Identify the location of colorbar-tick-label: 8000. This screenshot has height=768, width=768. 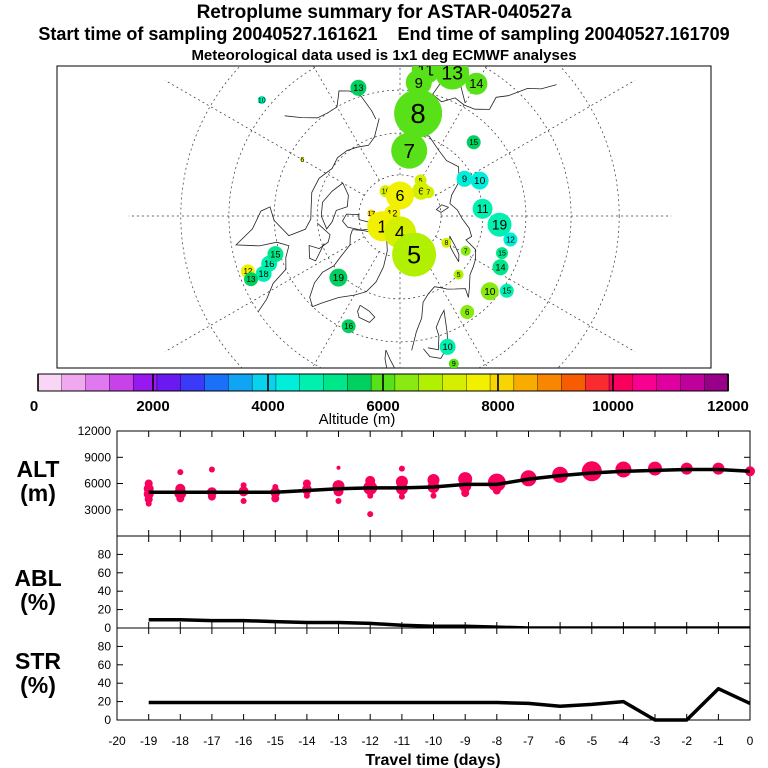
(497, 406).